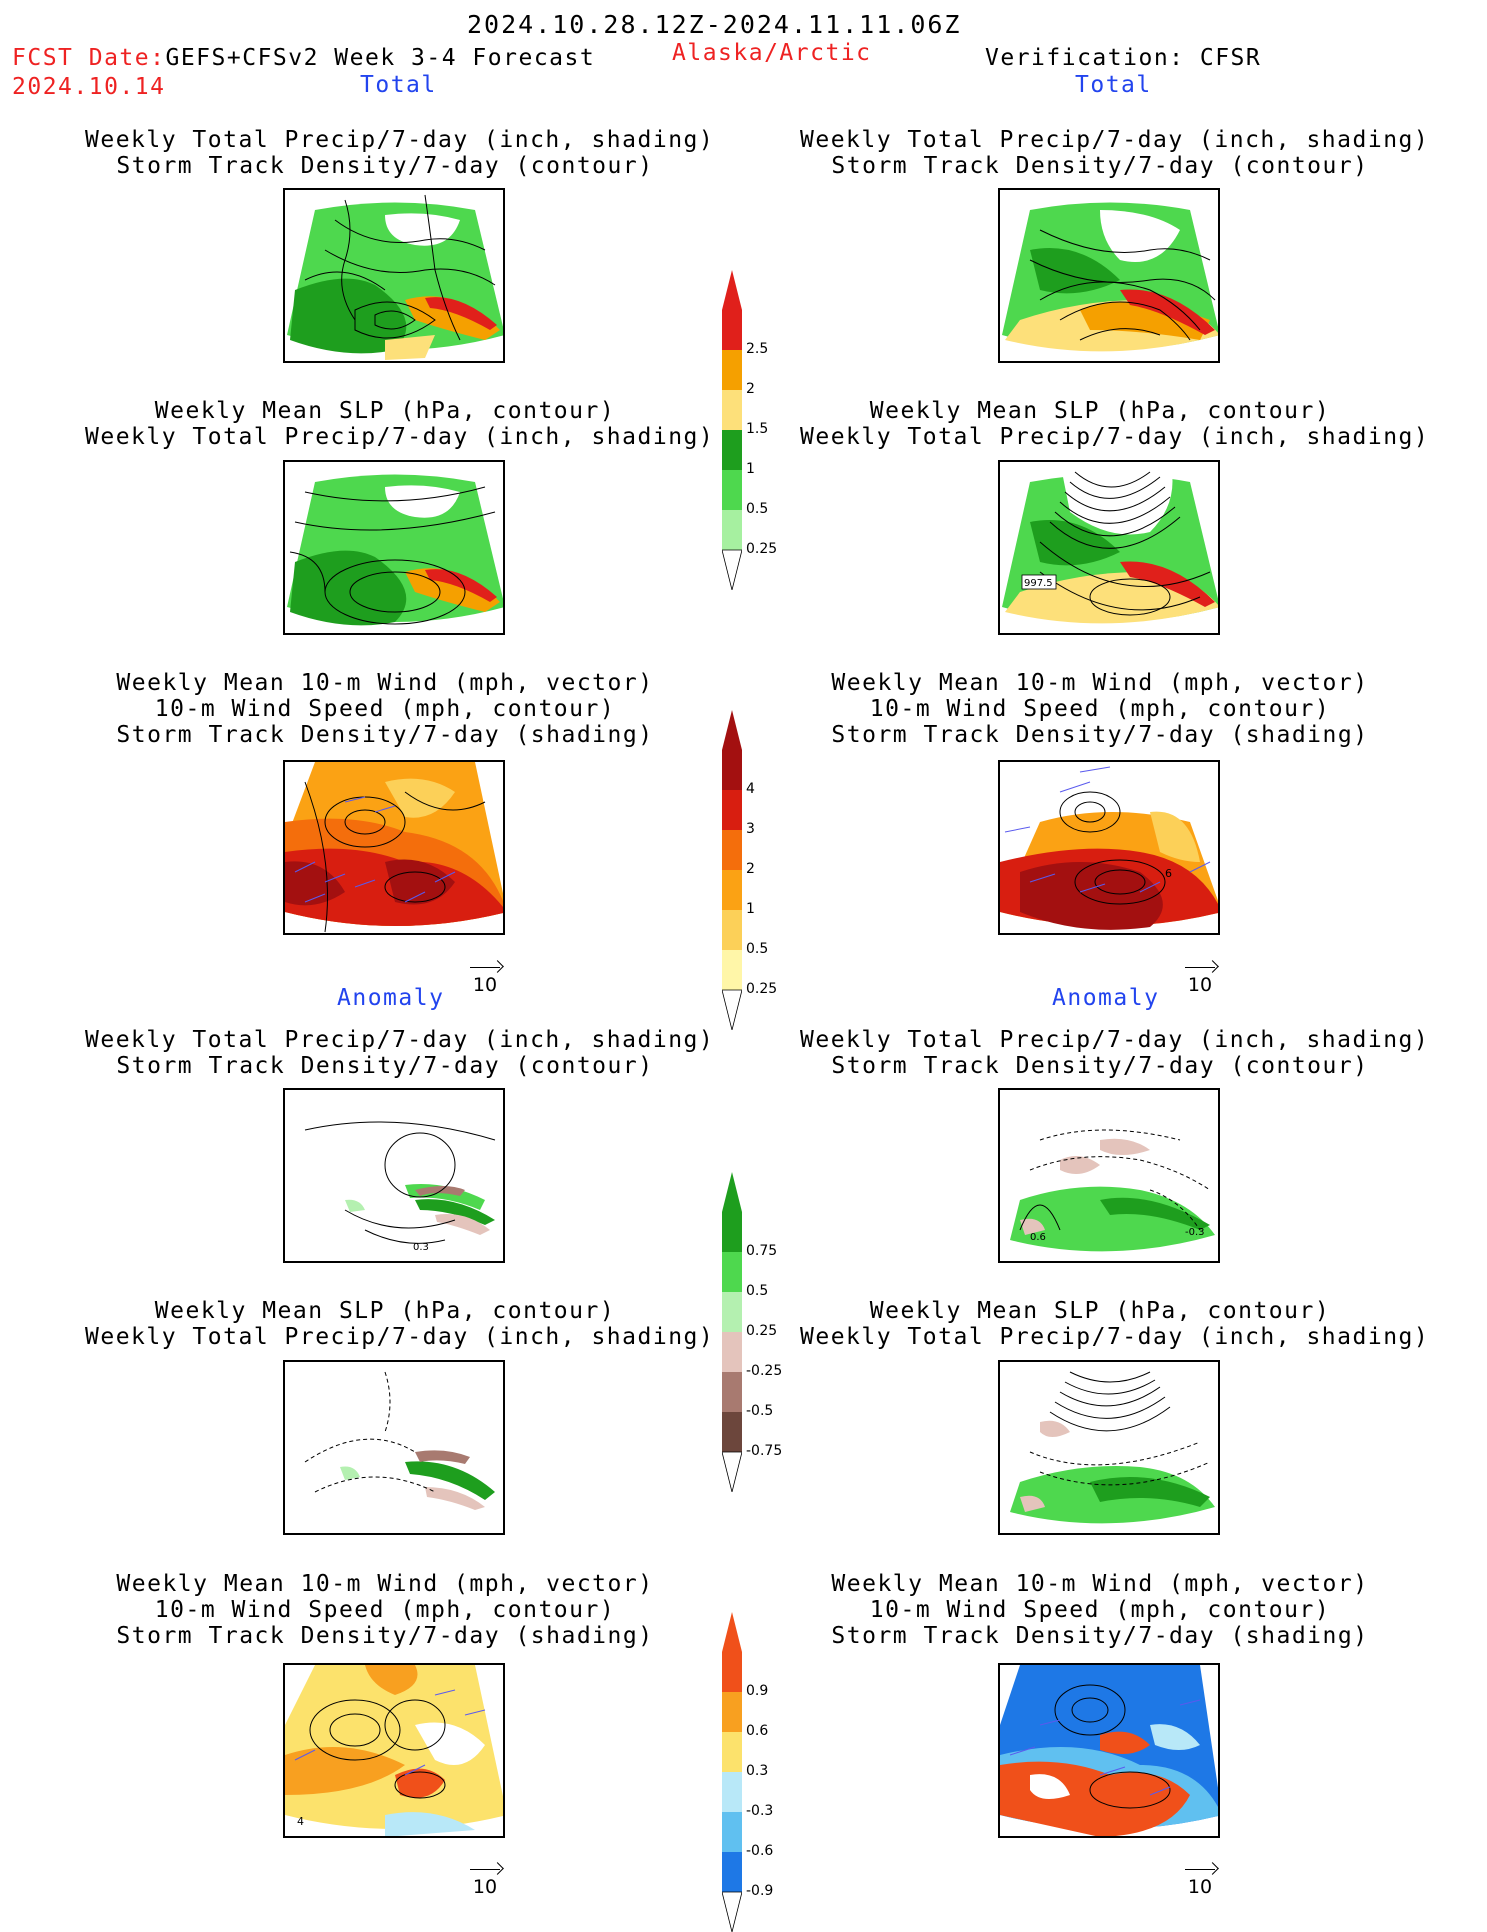 This screenshot has width=1487, height=1932. I want to click on map-total-wind-verification: 6, so click(1109, 847).